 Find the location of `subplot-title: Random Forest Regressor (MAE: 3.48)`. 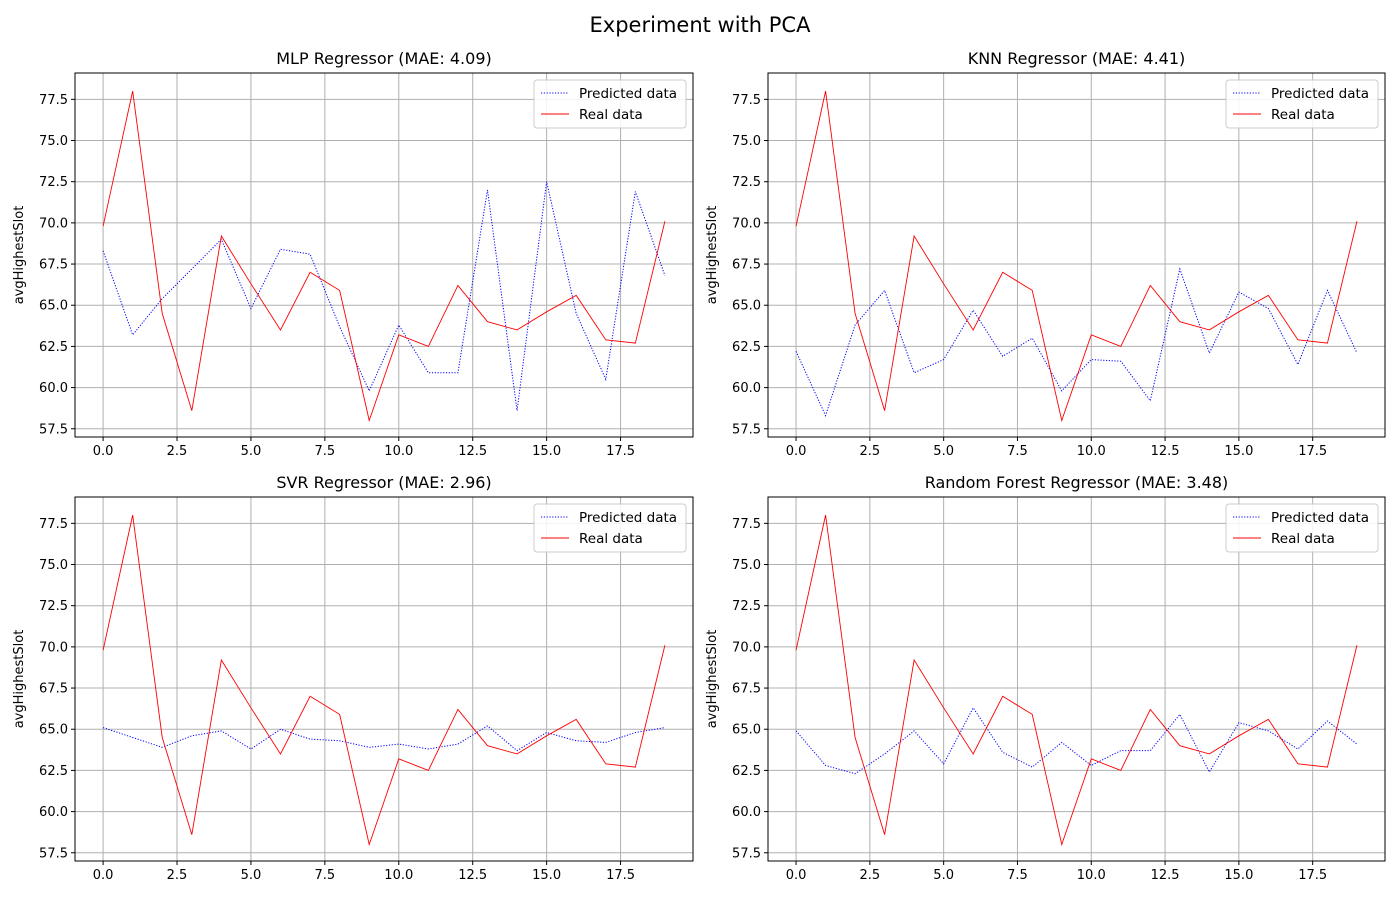

subplot-title: Random Forest Regressor (MAE: 3.48) is located at coordinates (1077, 482).